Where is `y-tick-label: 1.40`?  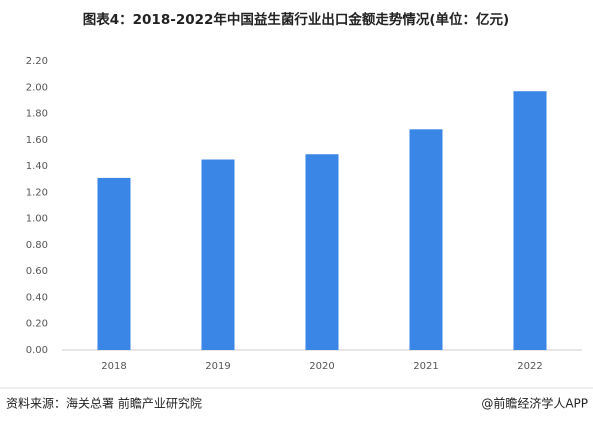 y-tick-label: 1.40 is located at coordinates (37, 166).